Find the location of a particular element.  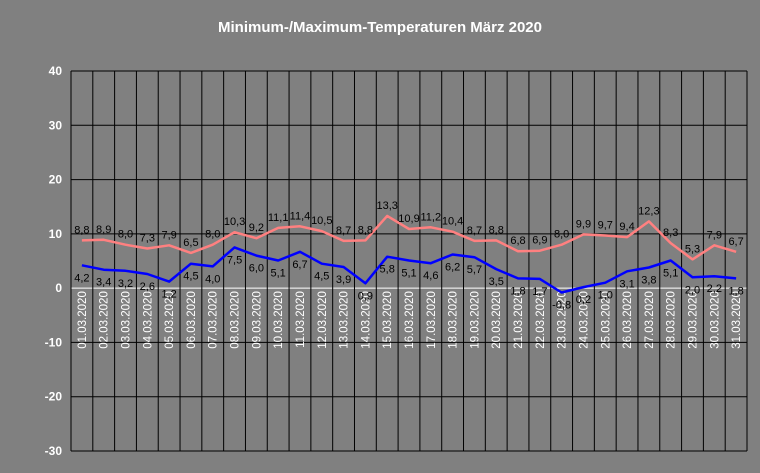

data-label-min: 6,7 is located at coordinates (299, 265).